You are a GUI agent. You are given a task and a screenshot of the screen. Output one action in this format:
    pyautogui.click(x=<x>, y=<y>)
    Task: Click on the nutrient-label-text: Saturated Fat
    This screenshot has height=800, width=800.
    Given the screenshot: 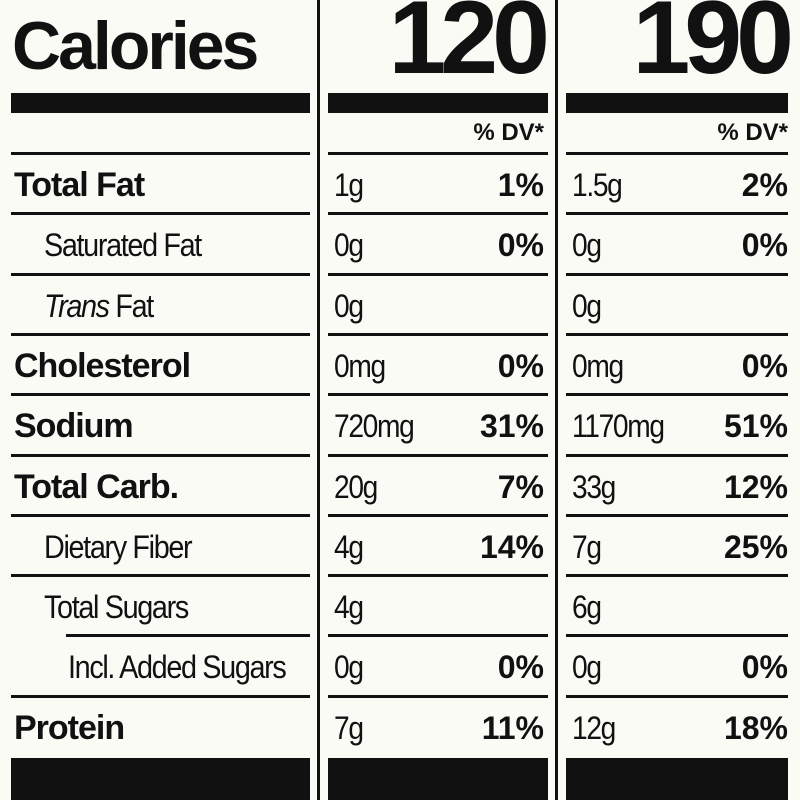 What is the action you would take?
    pyautogui.click(x=123, y=245)
    